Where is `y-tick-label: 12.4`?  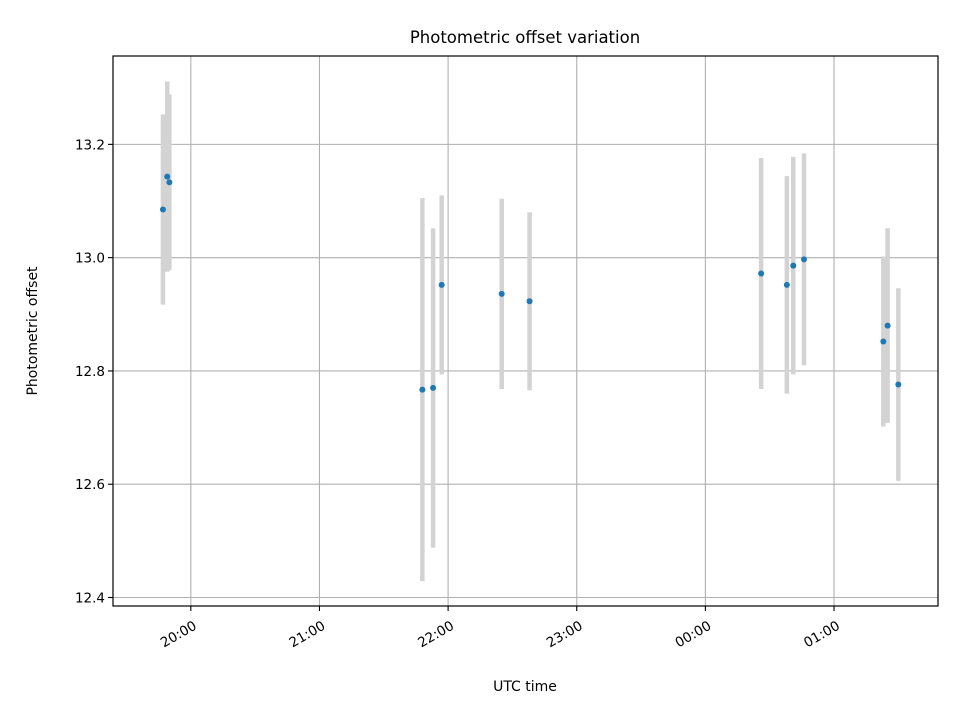
y-tick-label: 12.4 is located at coordinates (90, 599).